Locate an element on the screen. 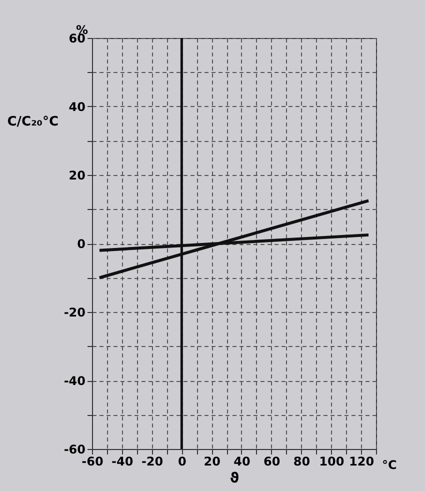 The width and height of the screenshot is (425, 491). x-tick-label: 100 is located at coordinates (331, 461).